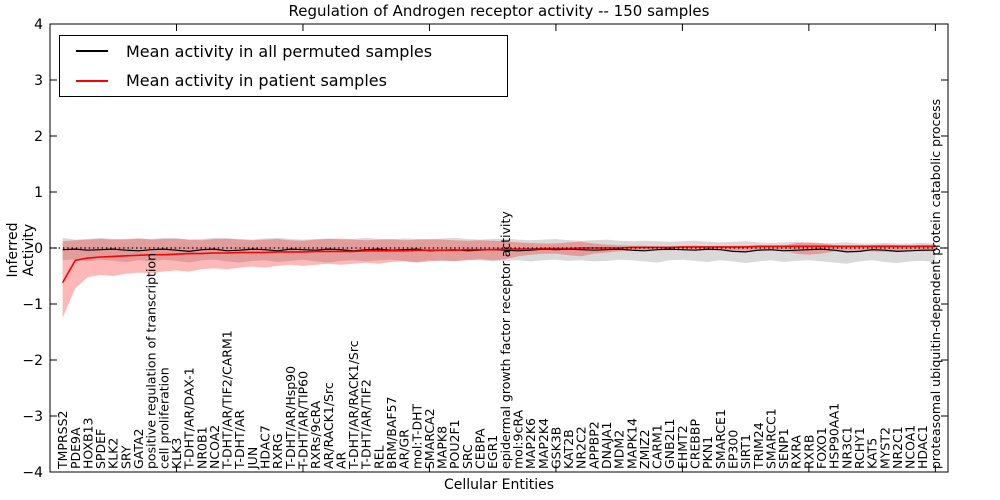 This screenshot has height=500, width=1000. I want to click on y-tick-label: 2, so click(38, 137).